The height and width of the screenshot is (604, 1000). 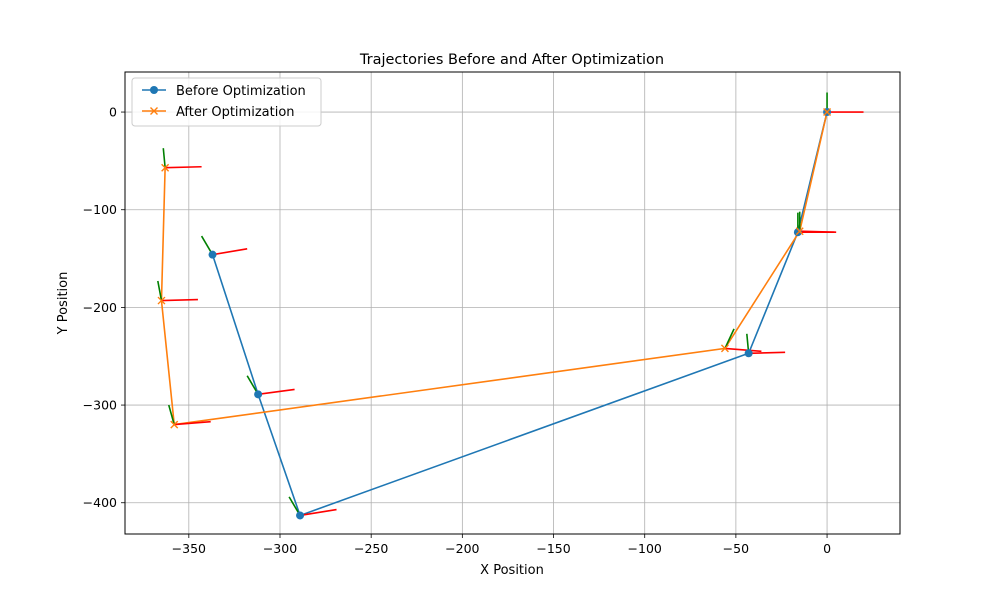 I want to click on y-axis-label: Y Position, so click(x=63, y=304).